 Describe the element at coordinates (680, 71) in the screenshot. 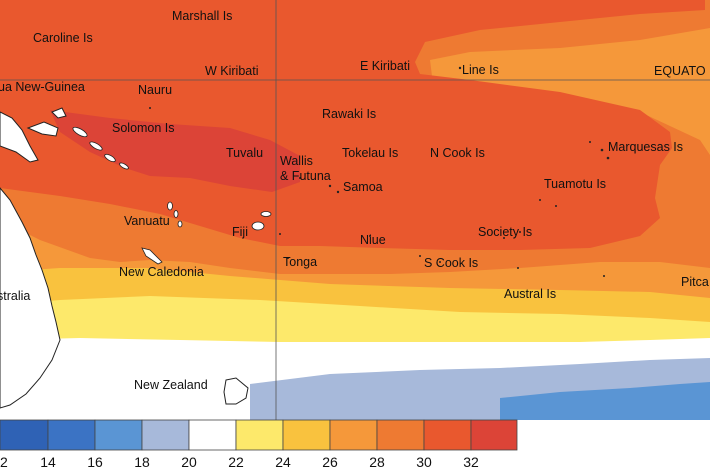

I see `label-equator: EQUATO` at that location.